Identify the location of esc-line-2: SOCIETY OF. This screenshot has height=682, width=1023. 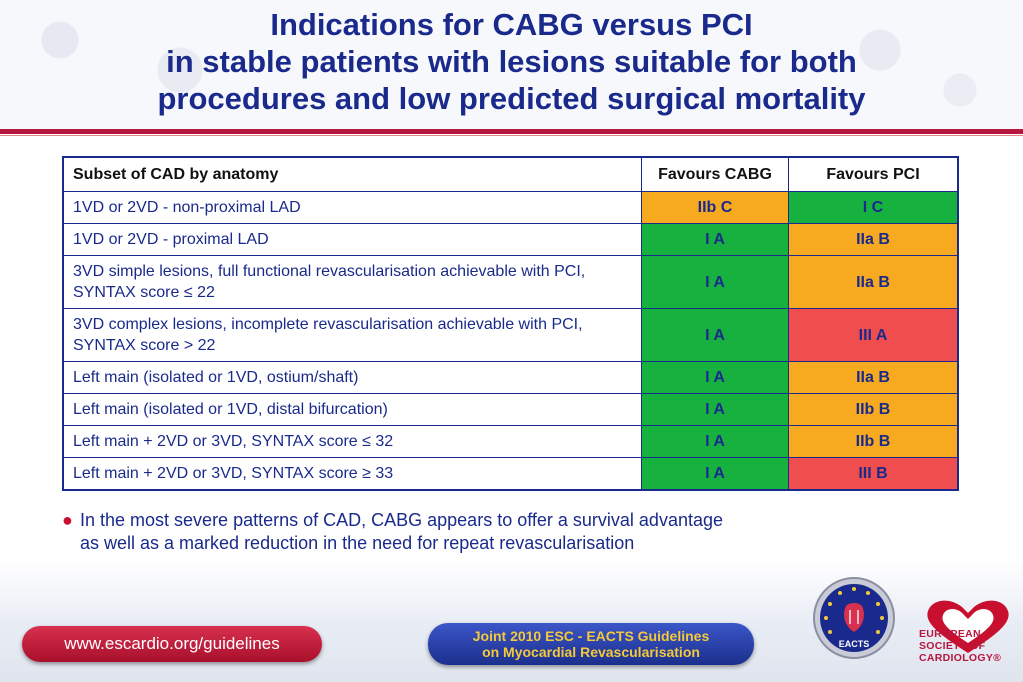
(952, 646).